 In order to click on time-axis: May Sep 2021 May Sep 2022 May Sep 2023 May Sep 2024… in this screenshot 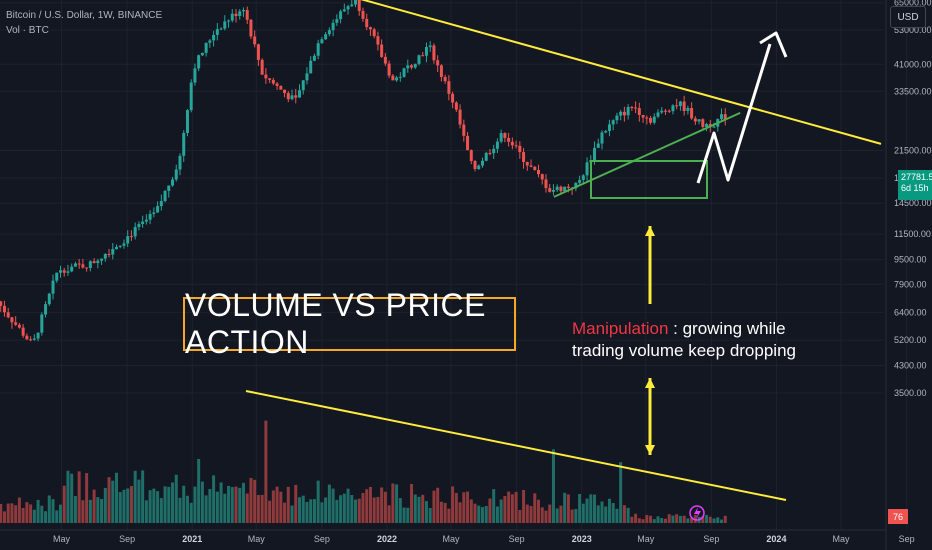, I will do `click(457, 536)`.